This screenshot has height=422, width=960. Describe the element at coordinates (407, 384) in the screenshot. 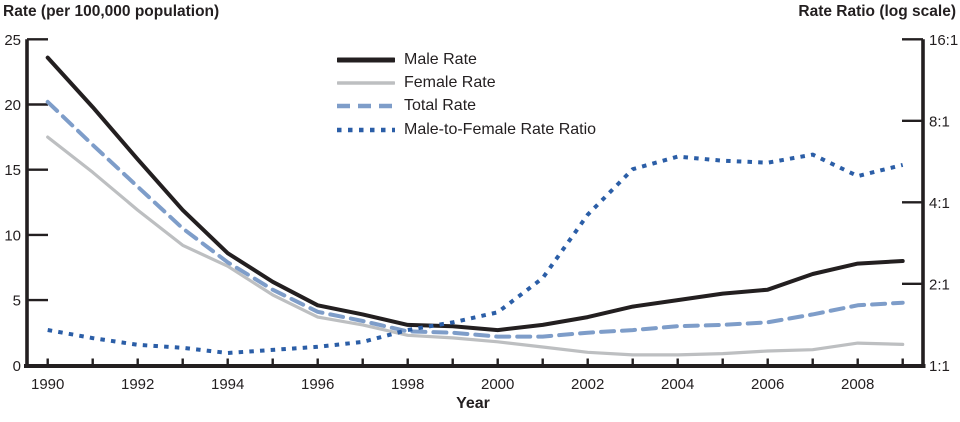

I see `x-axis-tick-label: 1998` at that location.